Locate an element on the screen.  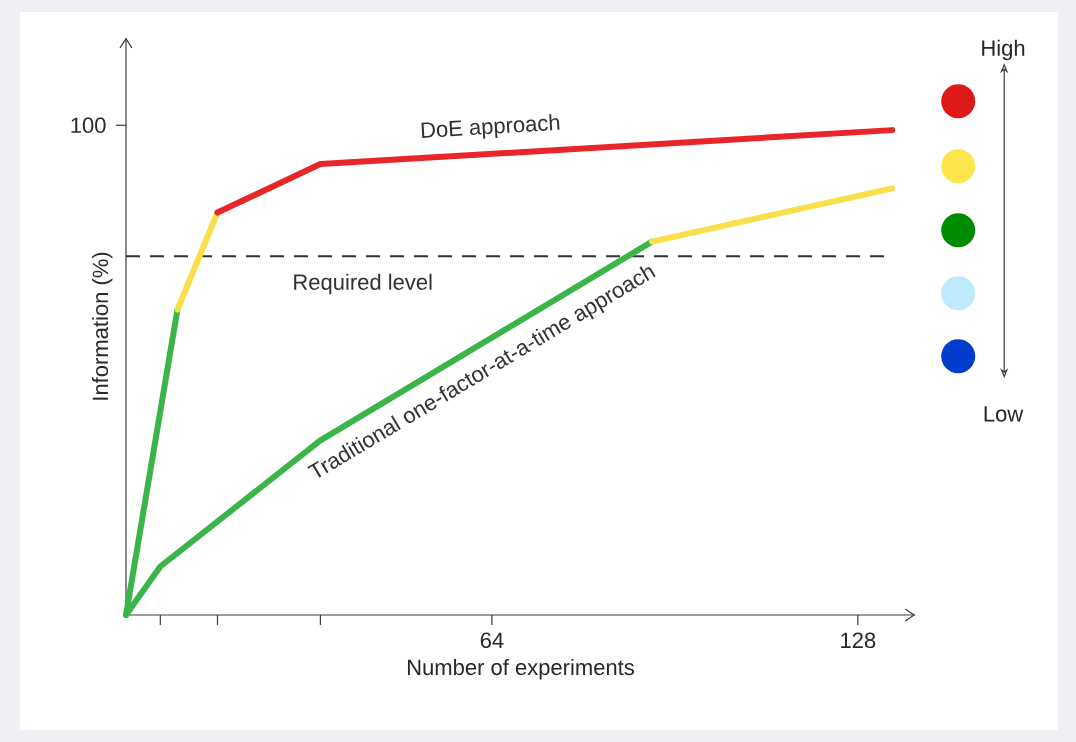
ref-line-label: Required level is located at coordinates (363, 284).